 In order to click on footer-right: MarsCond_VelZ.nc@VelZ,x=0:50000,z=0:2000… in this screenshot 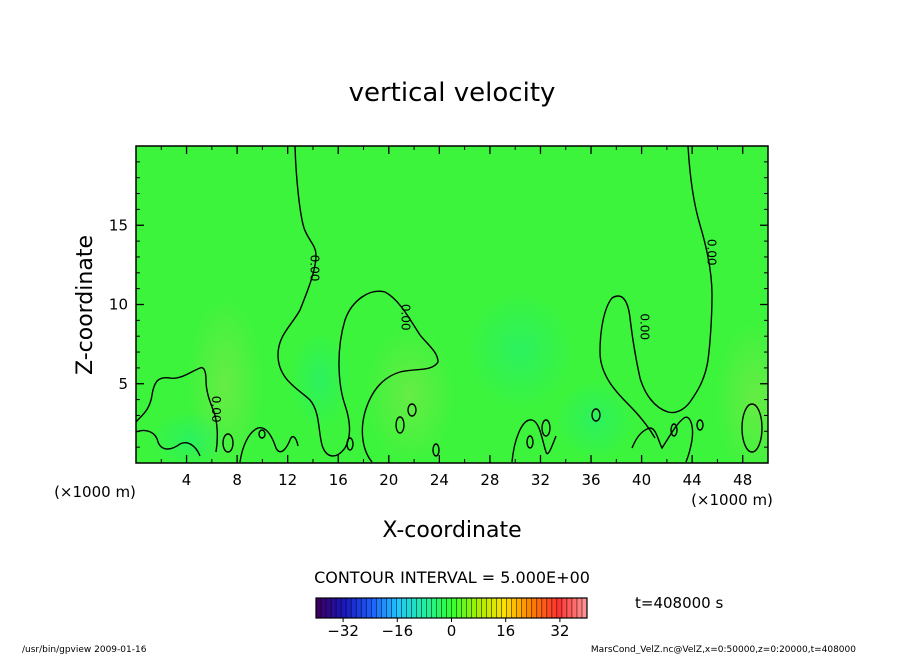, I will do `click(723, 649)`.